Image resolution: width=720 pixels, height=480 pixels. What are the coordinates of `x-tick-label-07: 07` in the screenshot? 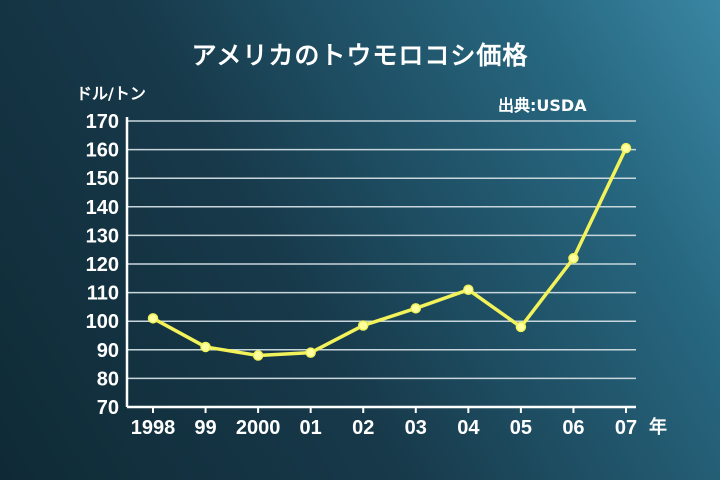 It's located at (626, 428).